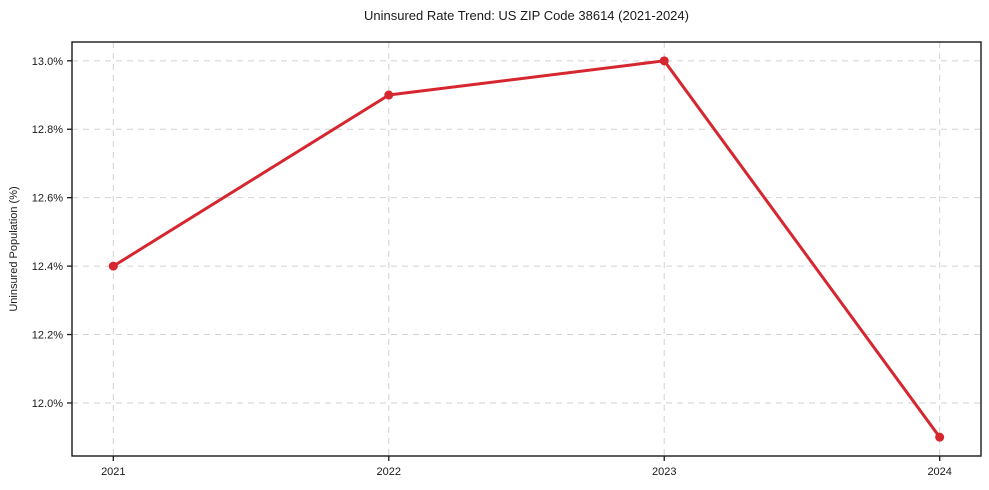 This screenshot has width=989, height=490. What do you see at coordinates (47, 199) in the screenshot?
I see `y-tick-label: 12.6%` at bounding box center [47, 199].